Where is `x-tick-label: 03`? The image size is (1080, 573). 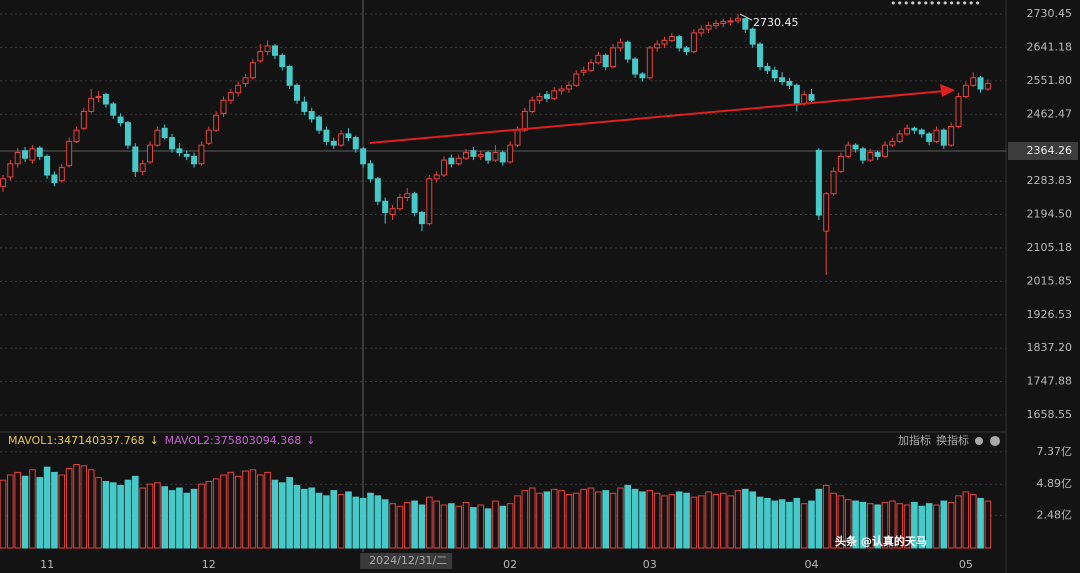 x-tick-label: 03 is located at coordinates (650, 564).